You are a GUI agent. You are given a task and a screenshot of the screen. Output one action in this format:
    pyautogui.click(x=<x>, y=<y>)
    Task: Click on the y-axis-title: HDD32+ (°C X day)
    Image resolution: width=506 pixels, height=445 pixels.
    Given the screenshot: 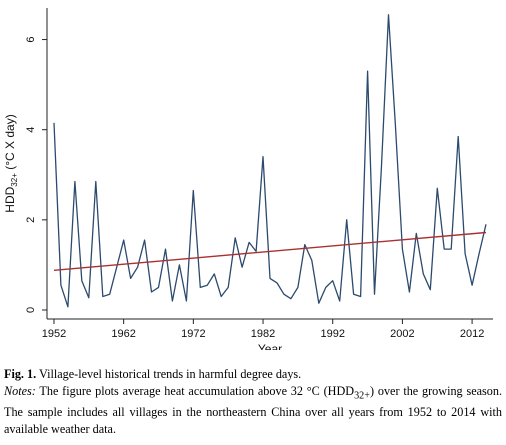 What is the action you would take?
    pyautogui.click(x=11, y=163)
    